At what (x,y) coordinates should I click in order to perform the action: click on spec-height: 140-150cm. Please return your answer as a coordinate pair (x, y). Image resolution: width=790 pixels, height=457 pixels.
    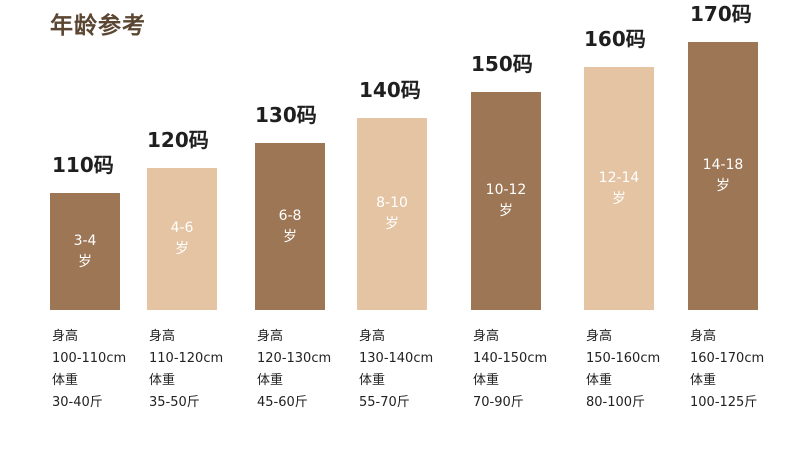
    Looking at the image, I should click on (510, 358).